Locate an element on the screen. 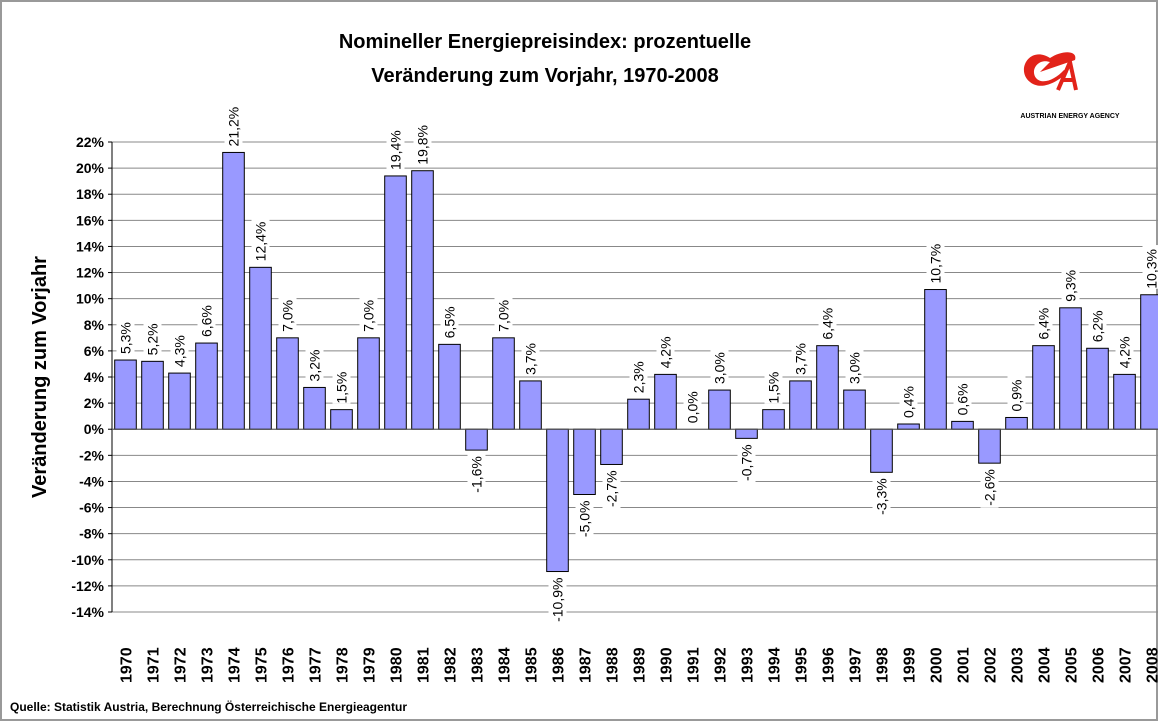  x-tick-label: 1989 is located at coordinates (640, 665).